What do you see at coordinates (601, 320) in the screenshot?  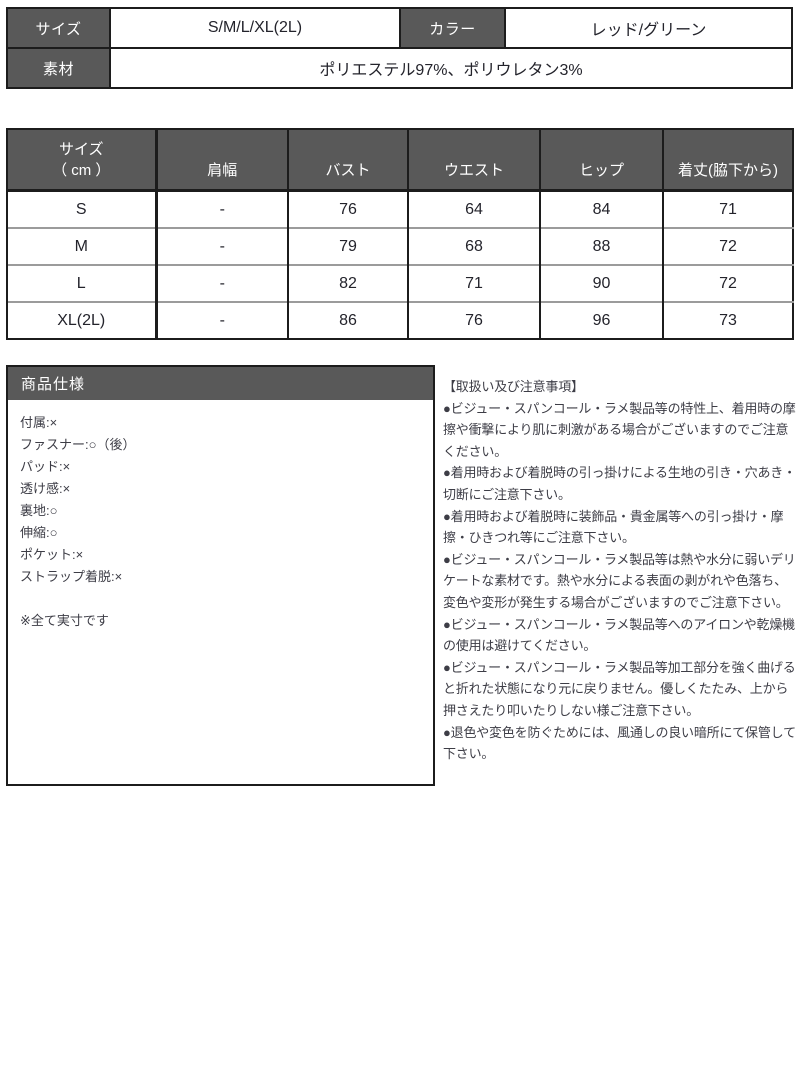 I see `hip-cell: 96` at bounding box center [601, 320].